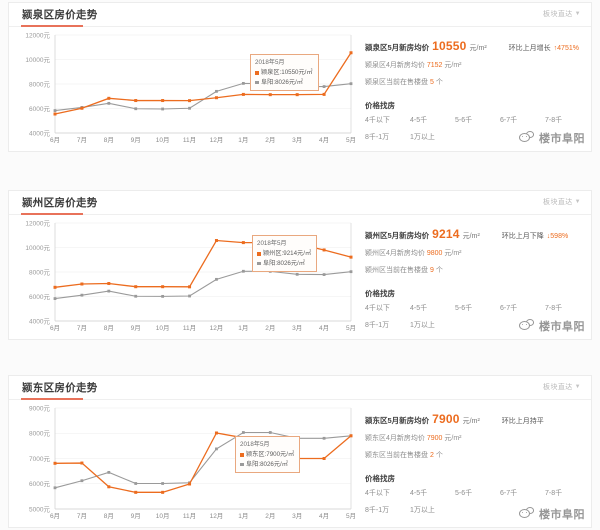  I want to click on listing-count-value: 5, so click(431, 82).